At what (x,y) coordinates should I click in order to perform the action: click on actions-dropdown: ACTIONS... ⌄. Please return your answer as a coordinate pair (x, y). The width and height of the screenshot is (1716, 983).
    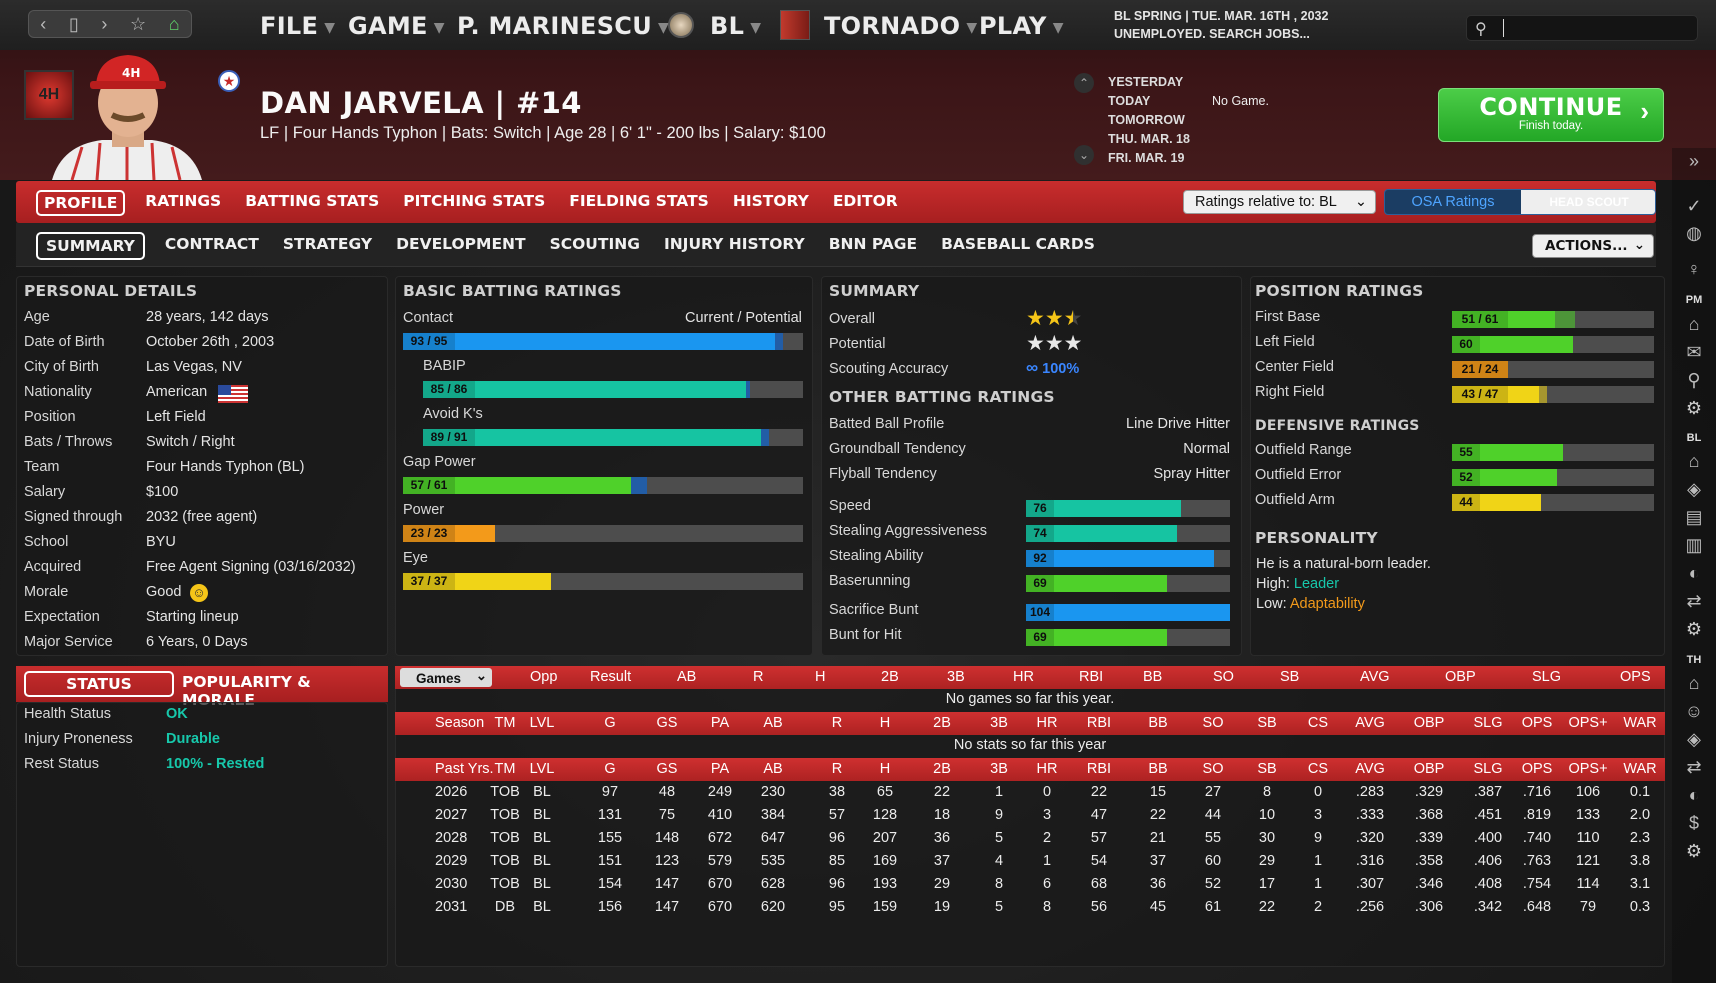
    Looking at the image, I should click on (1593, 246).